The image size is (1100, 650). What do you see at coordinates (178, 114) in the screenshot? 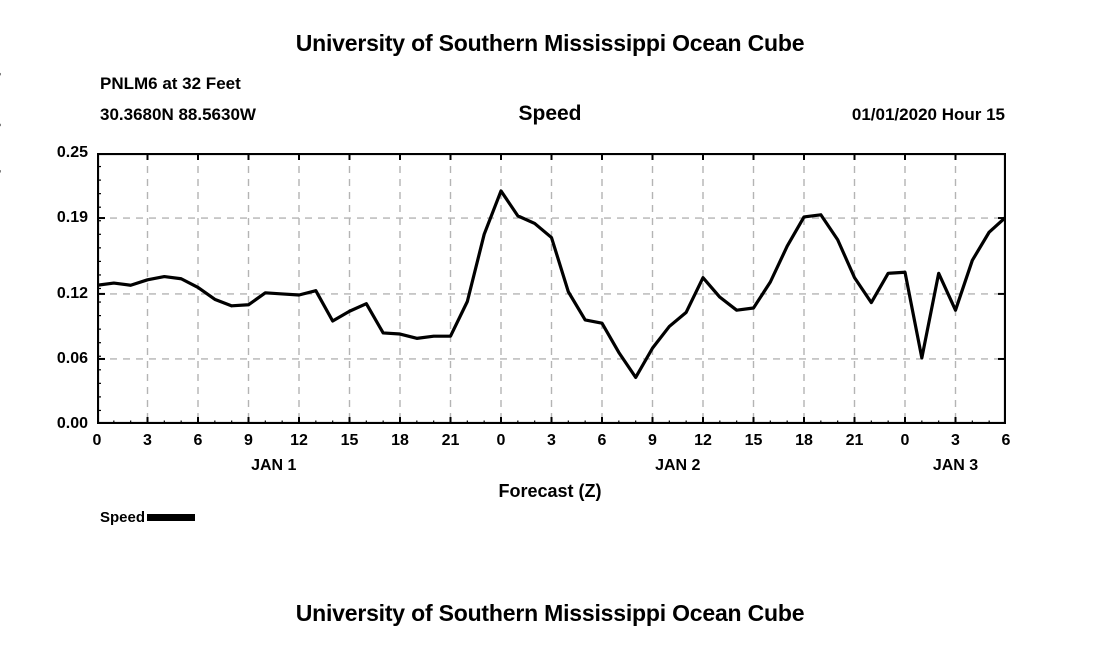
I see `coordinates-label: 30.3680N 88.5630W` at bounding box center [178, 114].